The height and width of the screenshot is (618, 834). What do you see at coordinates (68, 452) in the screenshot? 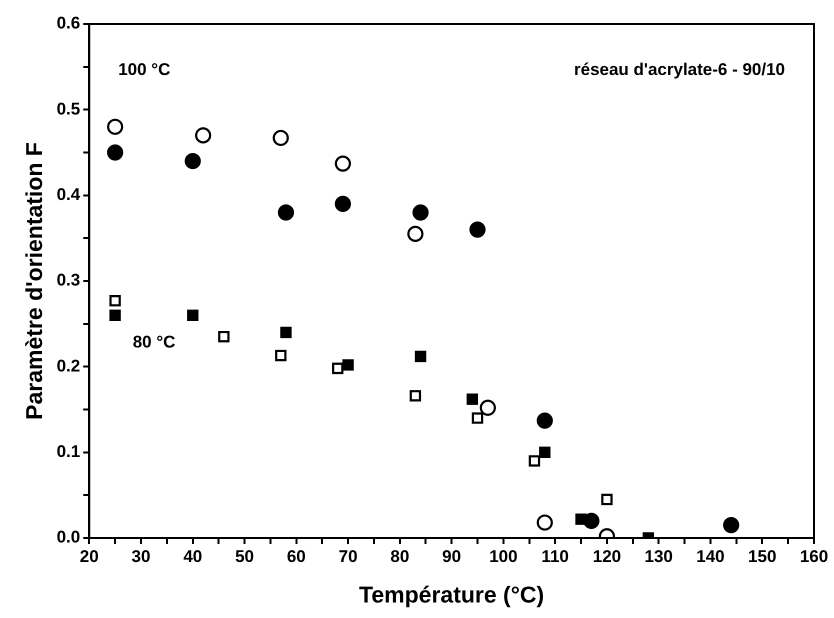
I see `y-tick-label: 0.1` at bounding box center [68, 452].